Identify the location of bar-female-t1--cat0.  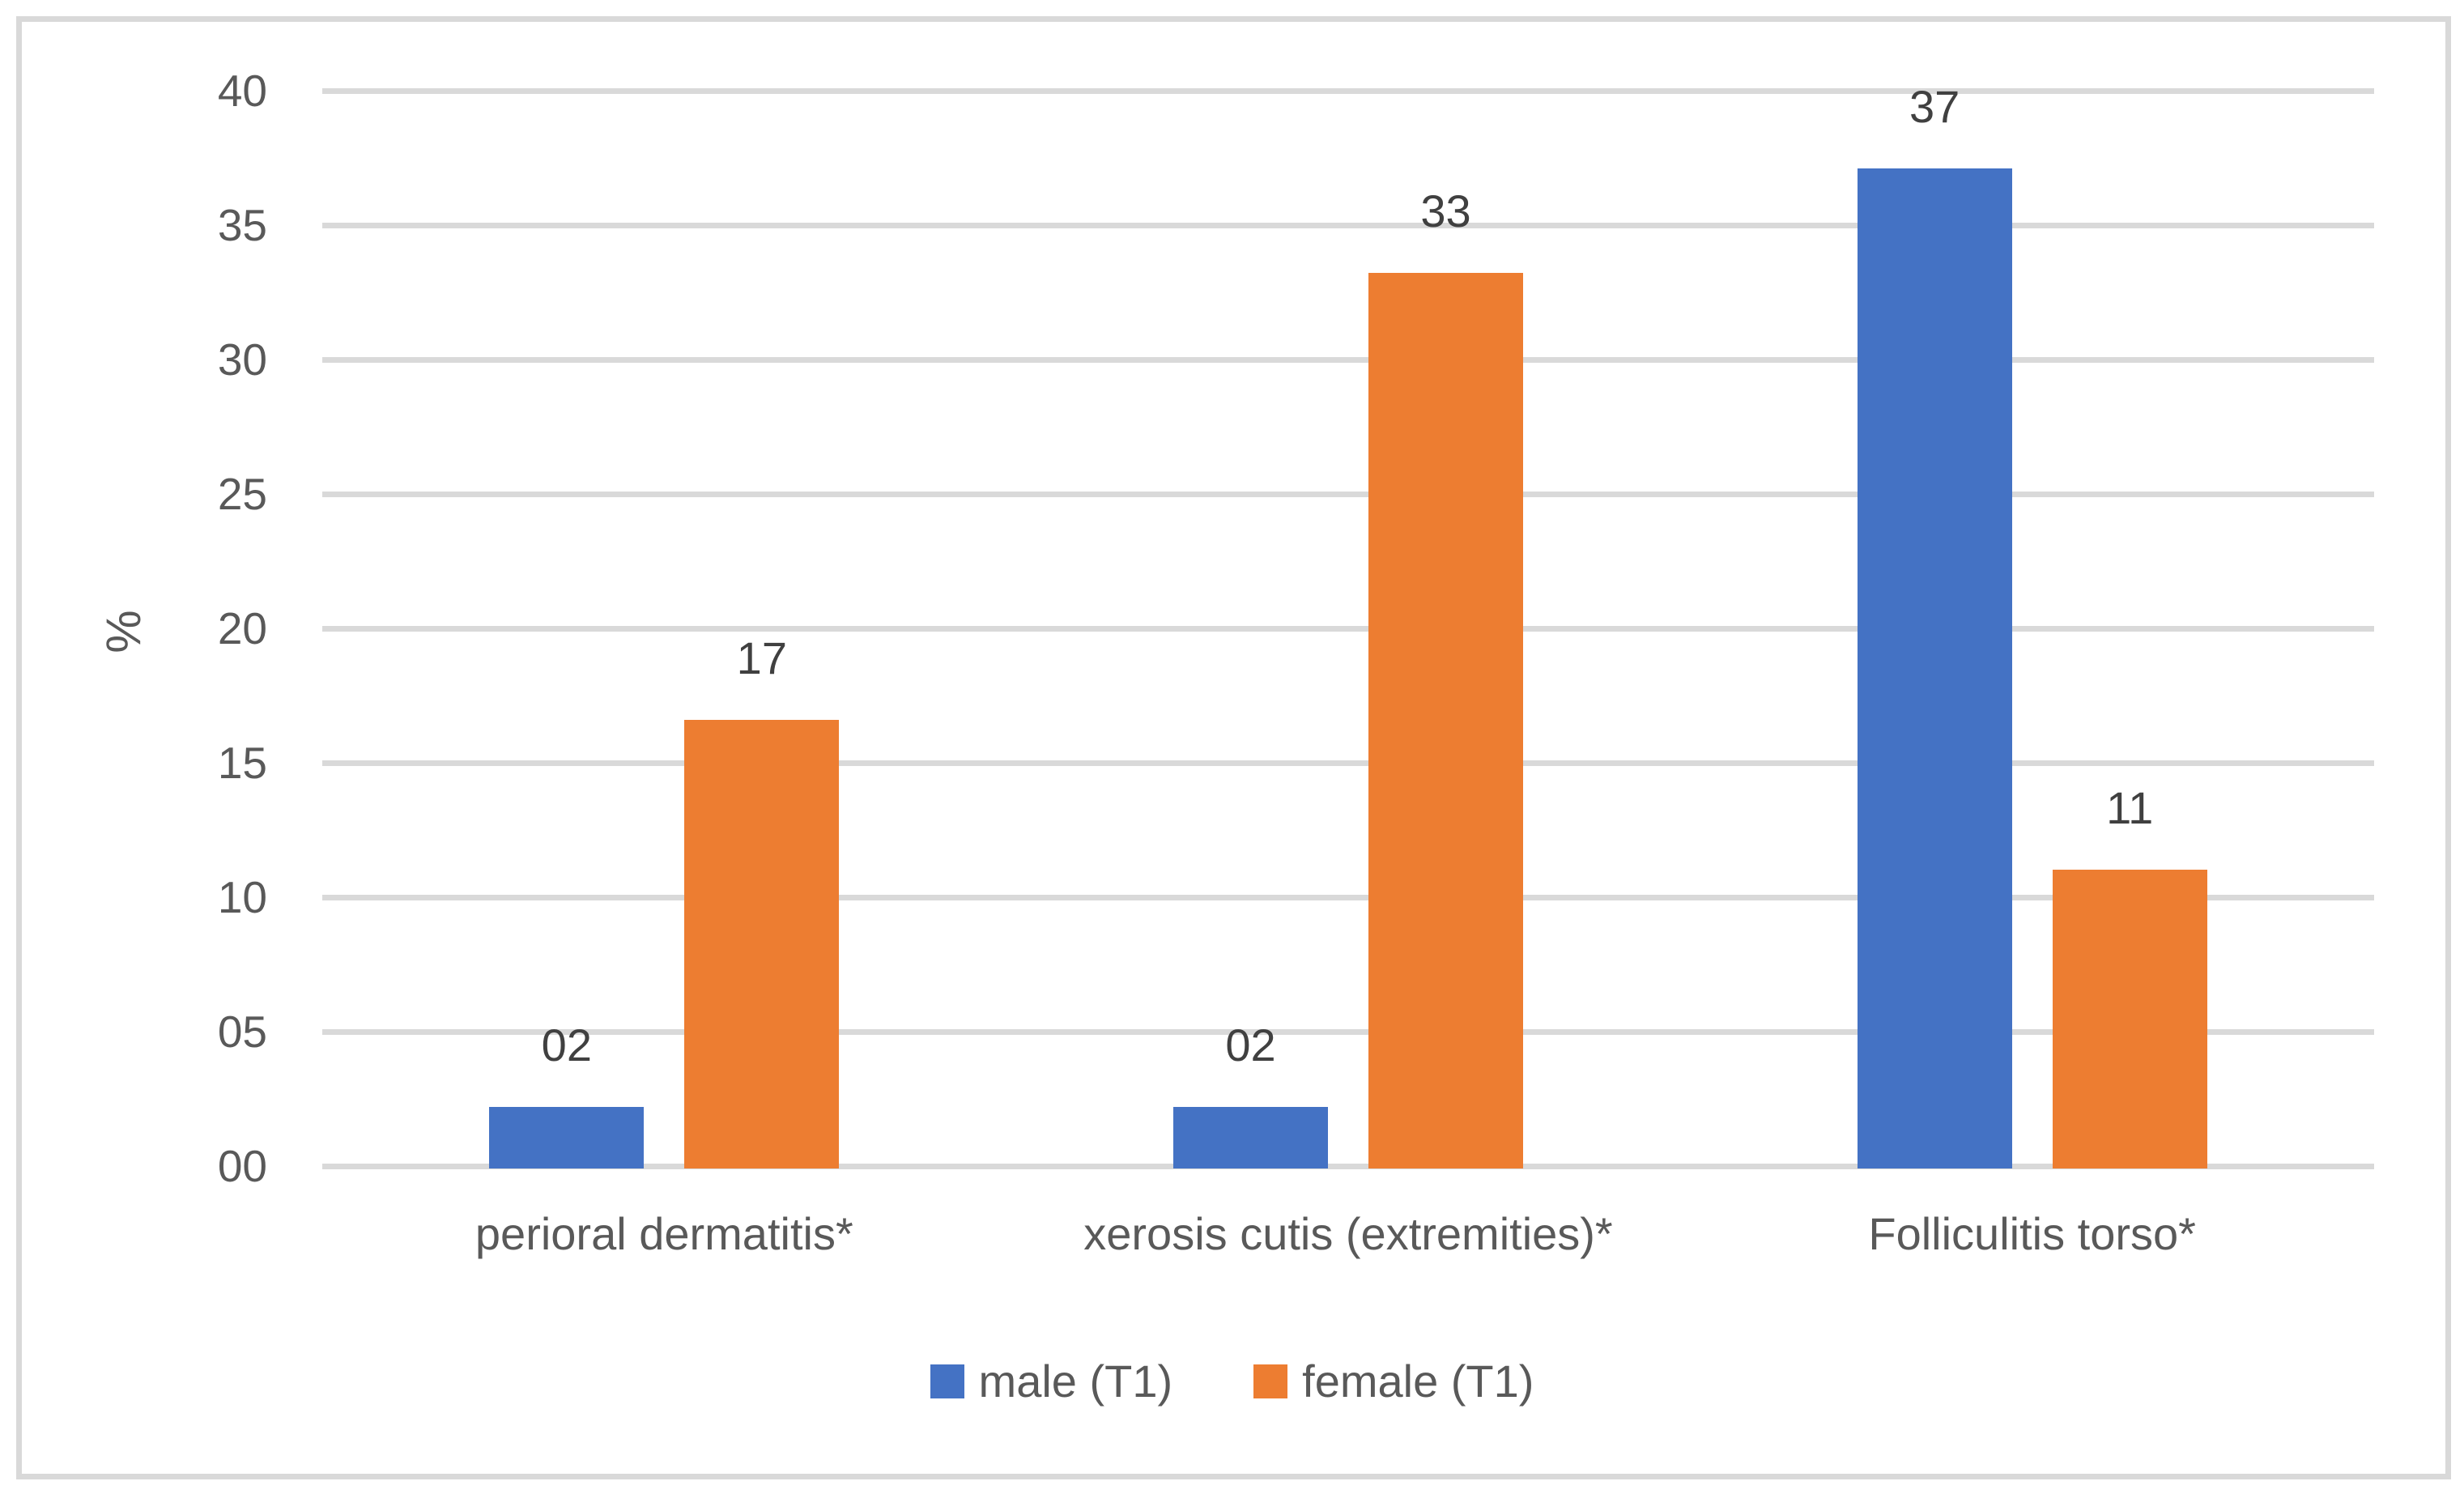
(762, 943).